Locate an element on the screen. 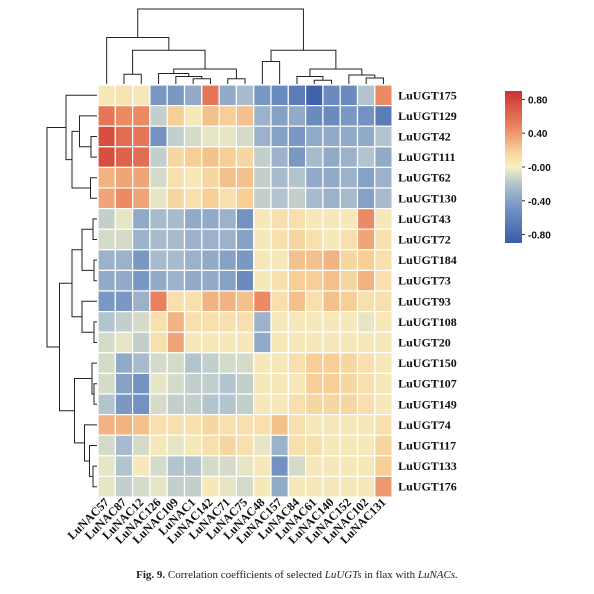 This screenshot has height=594, width=594. row-label: LuUGT129 is located at coordinates (427, 116).